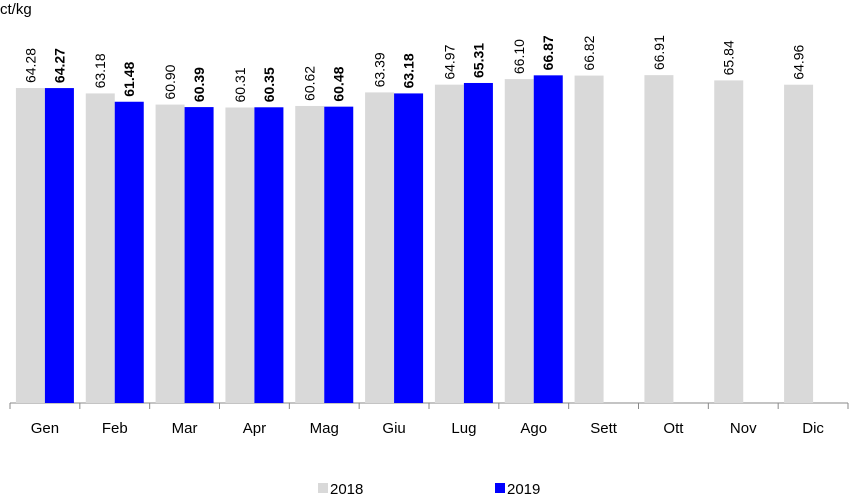 This screenshot has width=858, height=497. Describe the element at coordinates (659, 52) in the screenshot. I see `value-label: 66.91` at that location.